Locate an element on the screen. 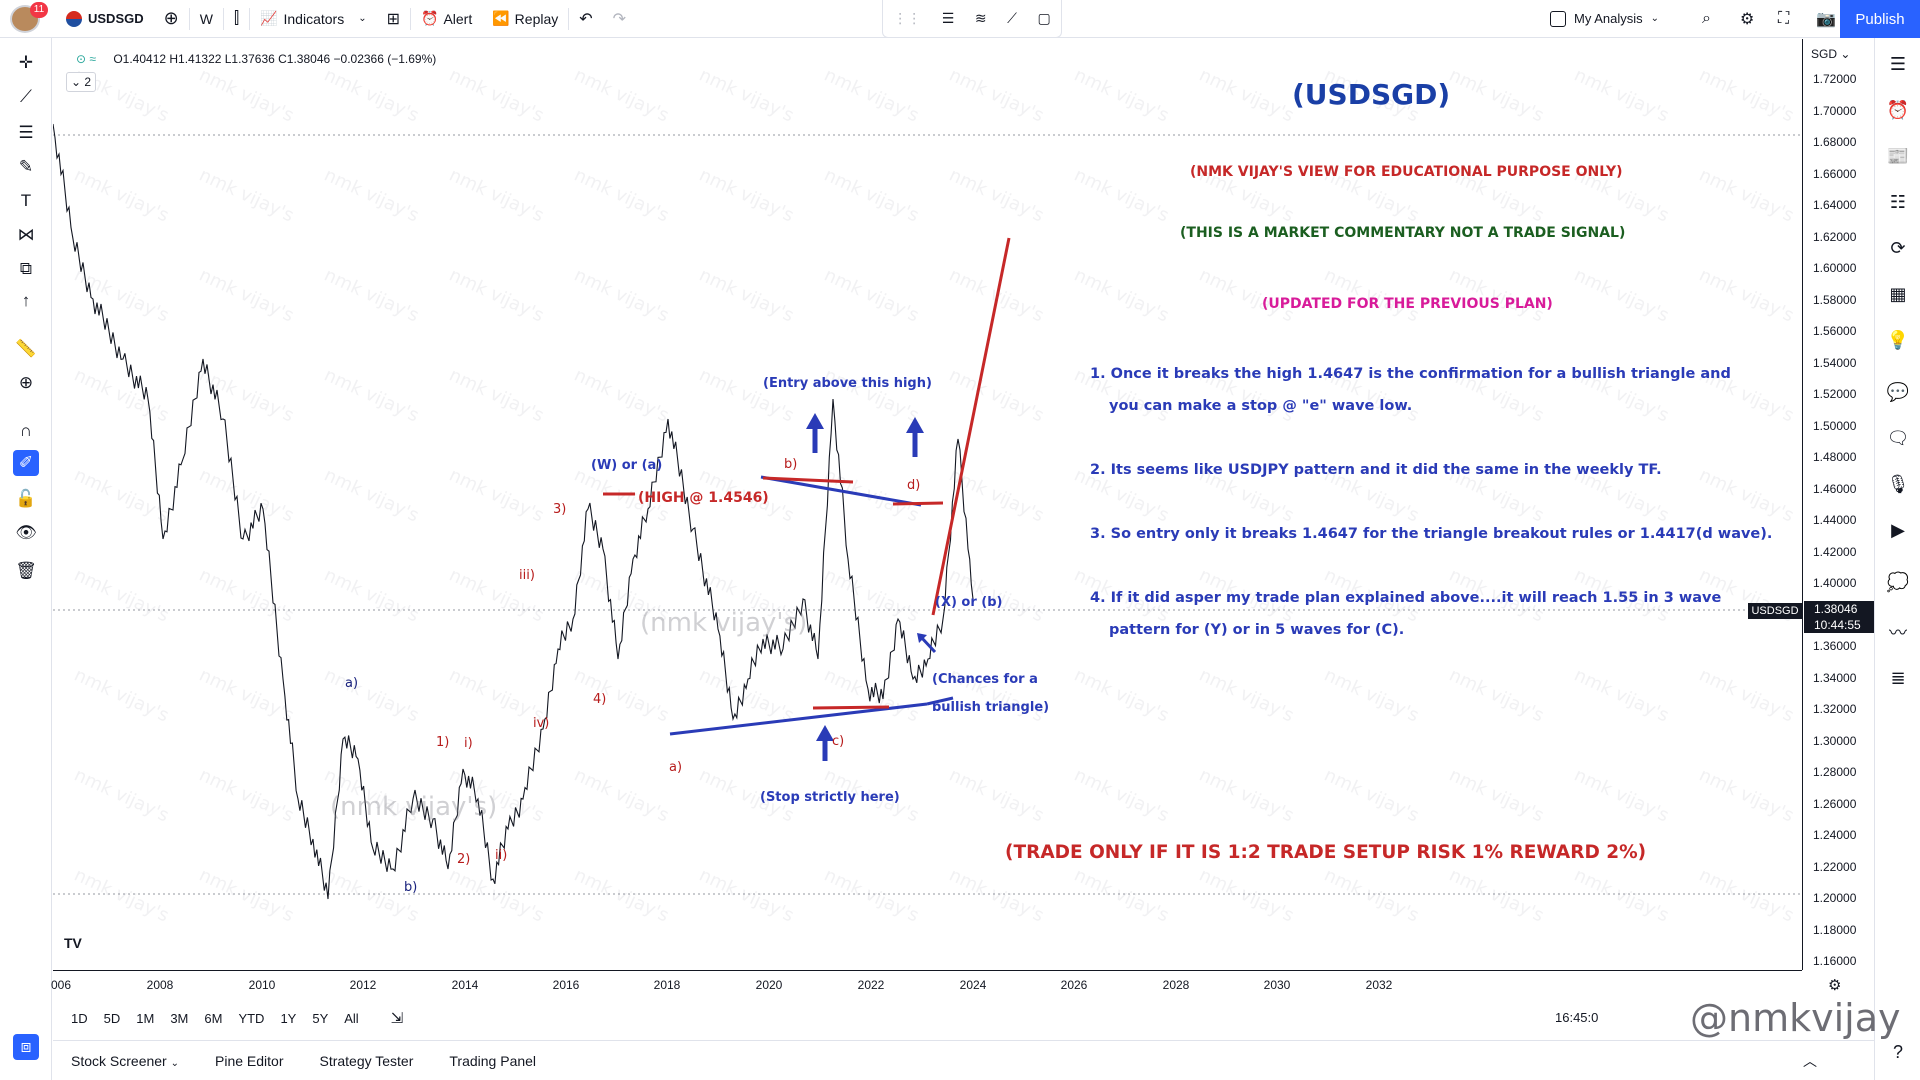 The height and width of the screenshot is (1080, 1920). news-icon: 📰 is located at coordinates (1898, 155).